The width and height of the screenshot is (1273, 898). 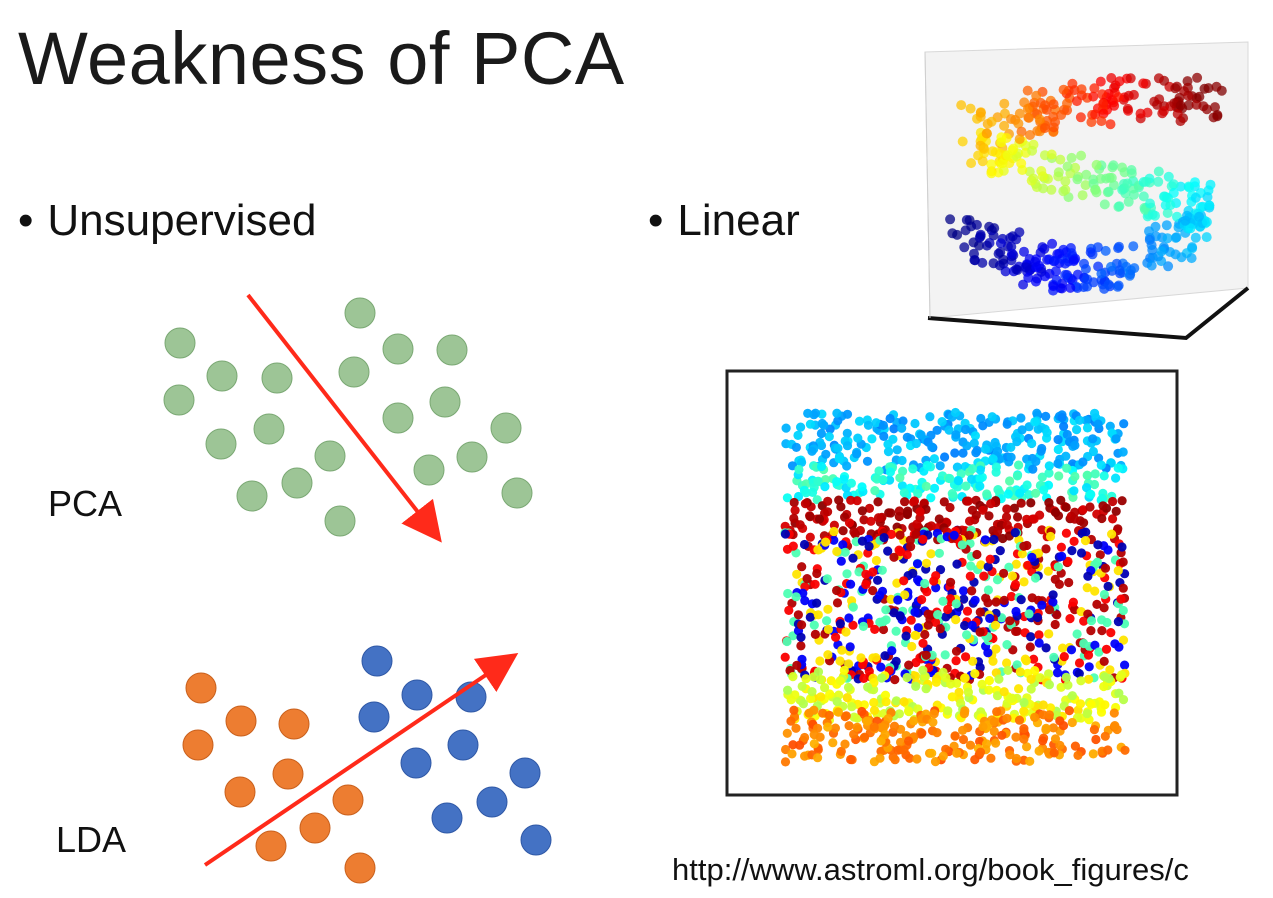 What do you see at coordinates (91, 839) in the screenshot?
I see `lda-label: LDA` at bounding box center [91, 839].